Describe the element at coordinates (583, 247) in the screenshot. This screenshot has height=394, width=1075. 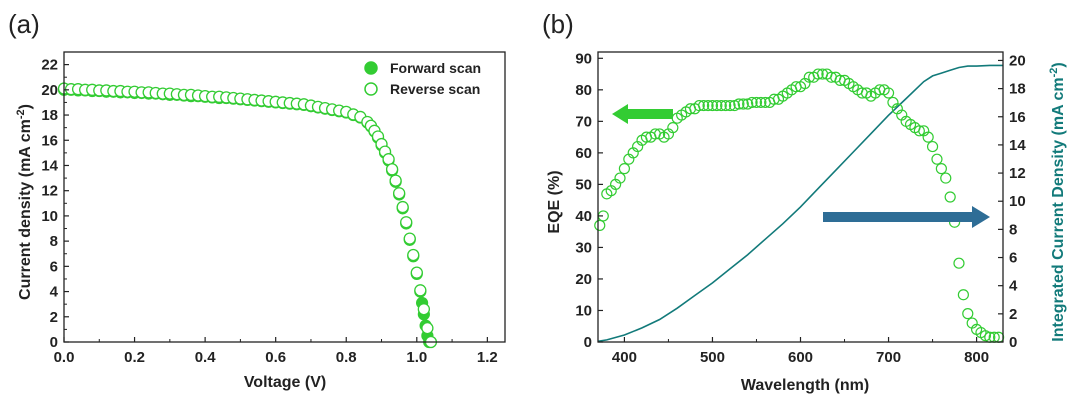
I see `b-left-y-tick-label: 30` at that location.